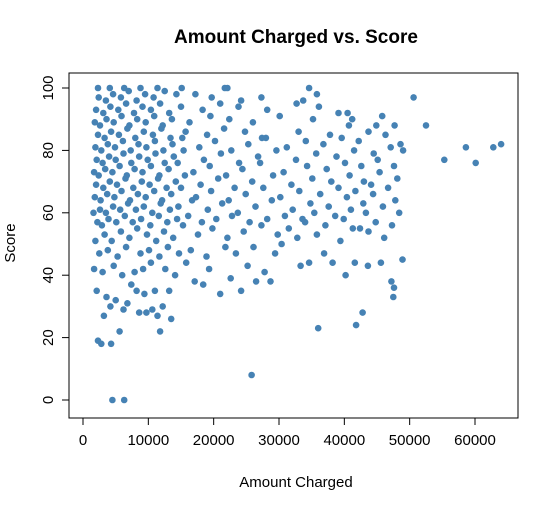 Image resolution: width=557 pixels, height=507 pixels. Describe the element at coordinates (287, 433) in the screenshot. I see `x-axis: 0 10000 20000 30000 40000 50000 60000` at that location.